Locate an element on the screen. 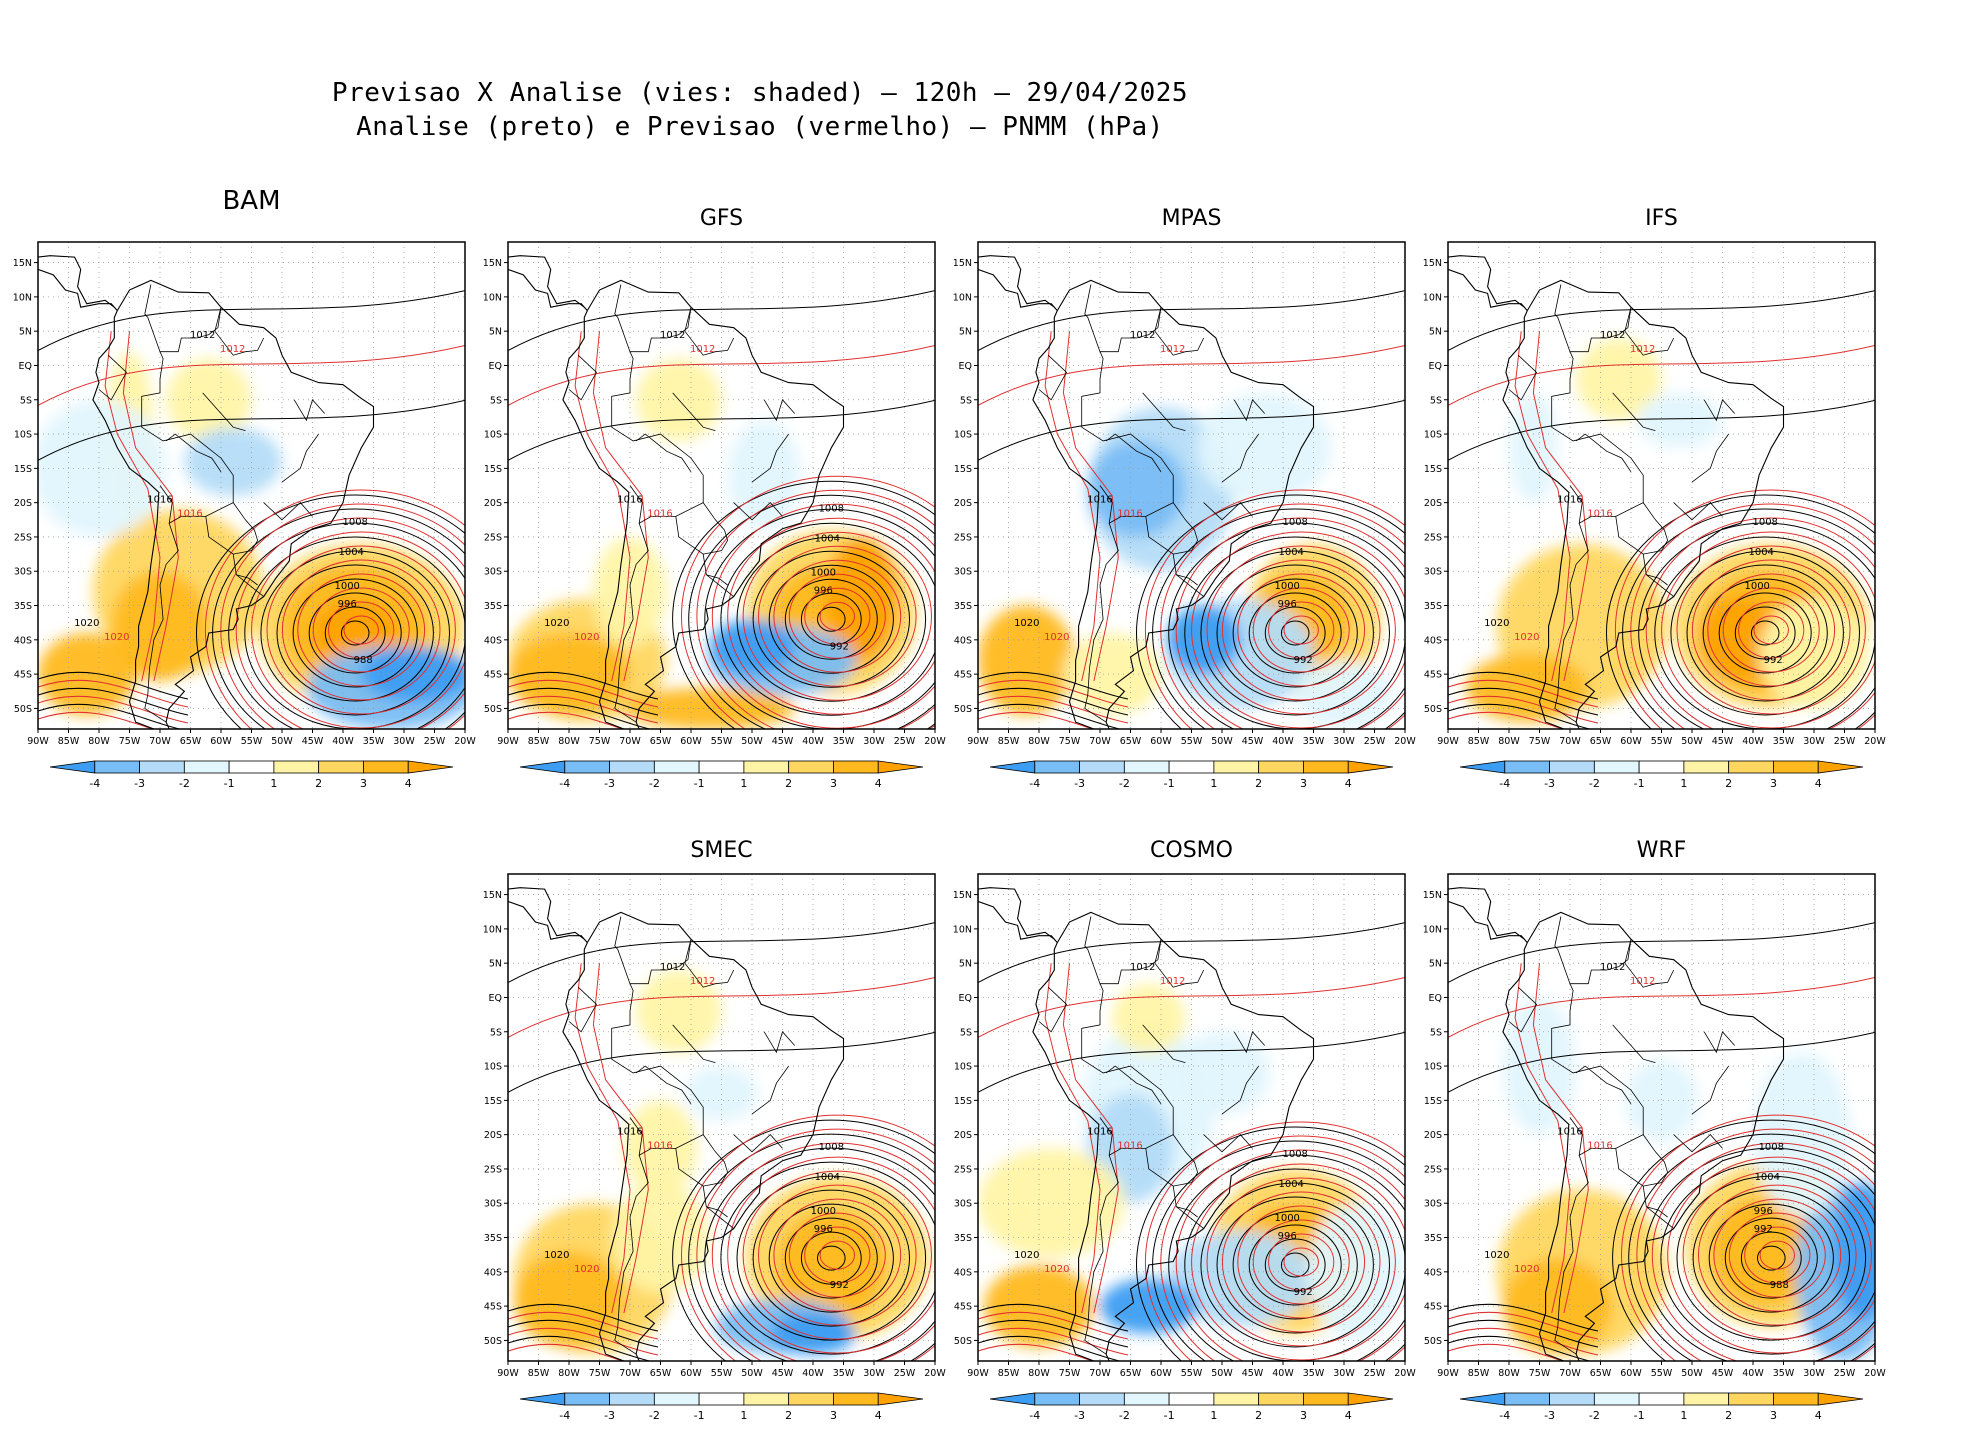  lat-label: EQ is located at coordinates (25, 366).